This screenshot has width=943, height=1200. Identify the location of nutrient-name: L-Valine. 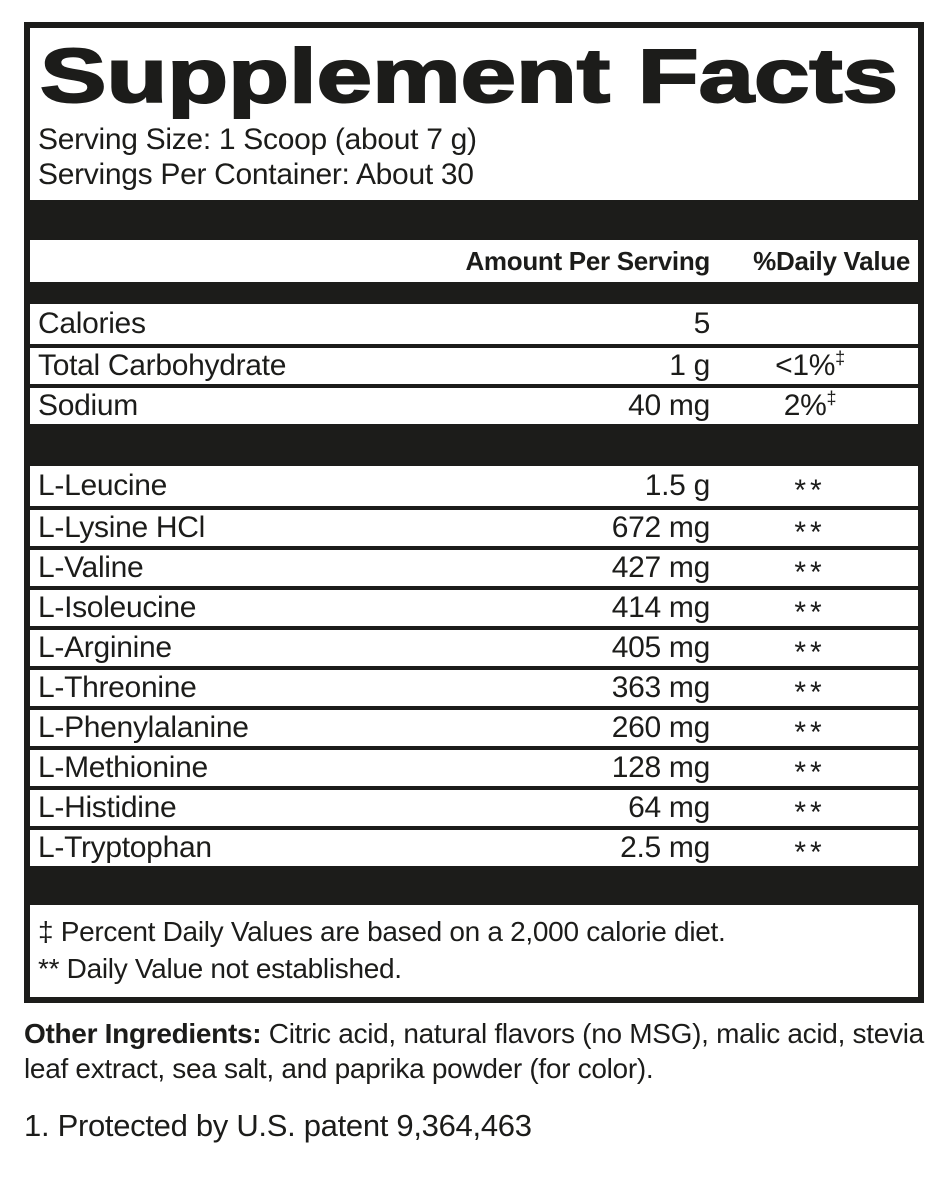
(91, 567).